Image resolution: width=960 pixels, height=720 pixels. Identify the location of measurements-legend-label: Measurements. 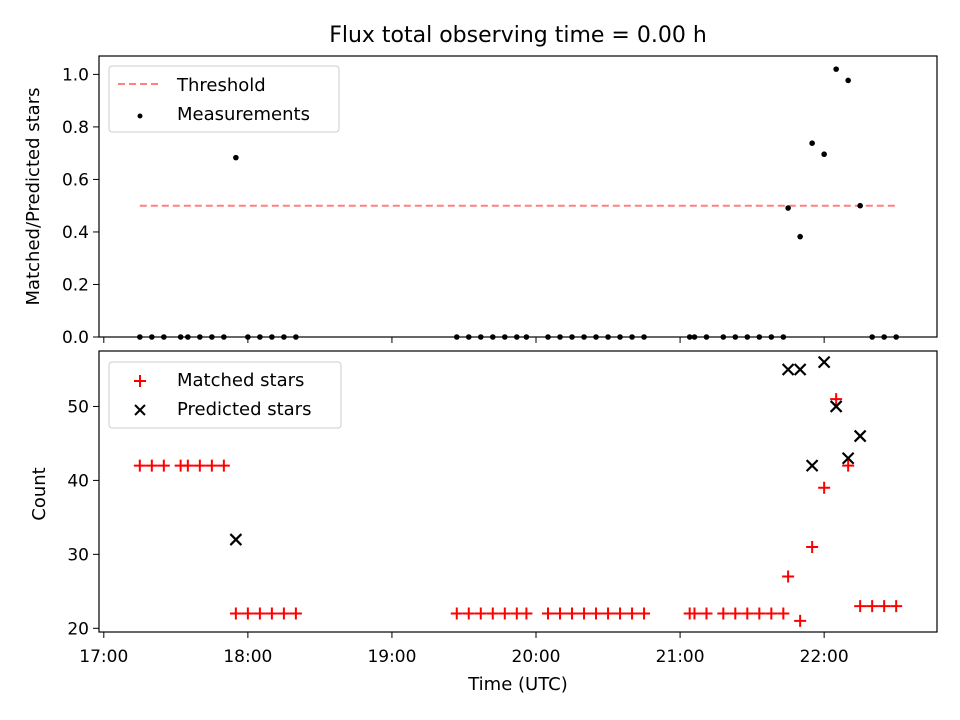
(243, 114).